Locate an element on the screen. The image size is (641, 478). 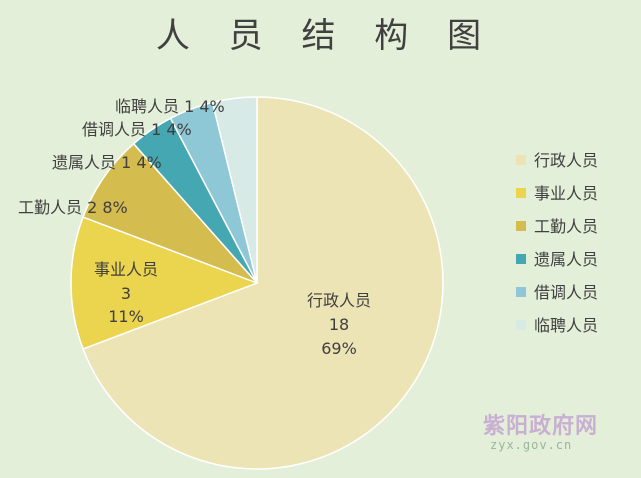
legend-label-jiediao: 借调人员 is located at coordinates (566, 292).